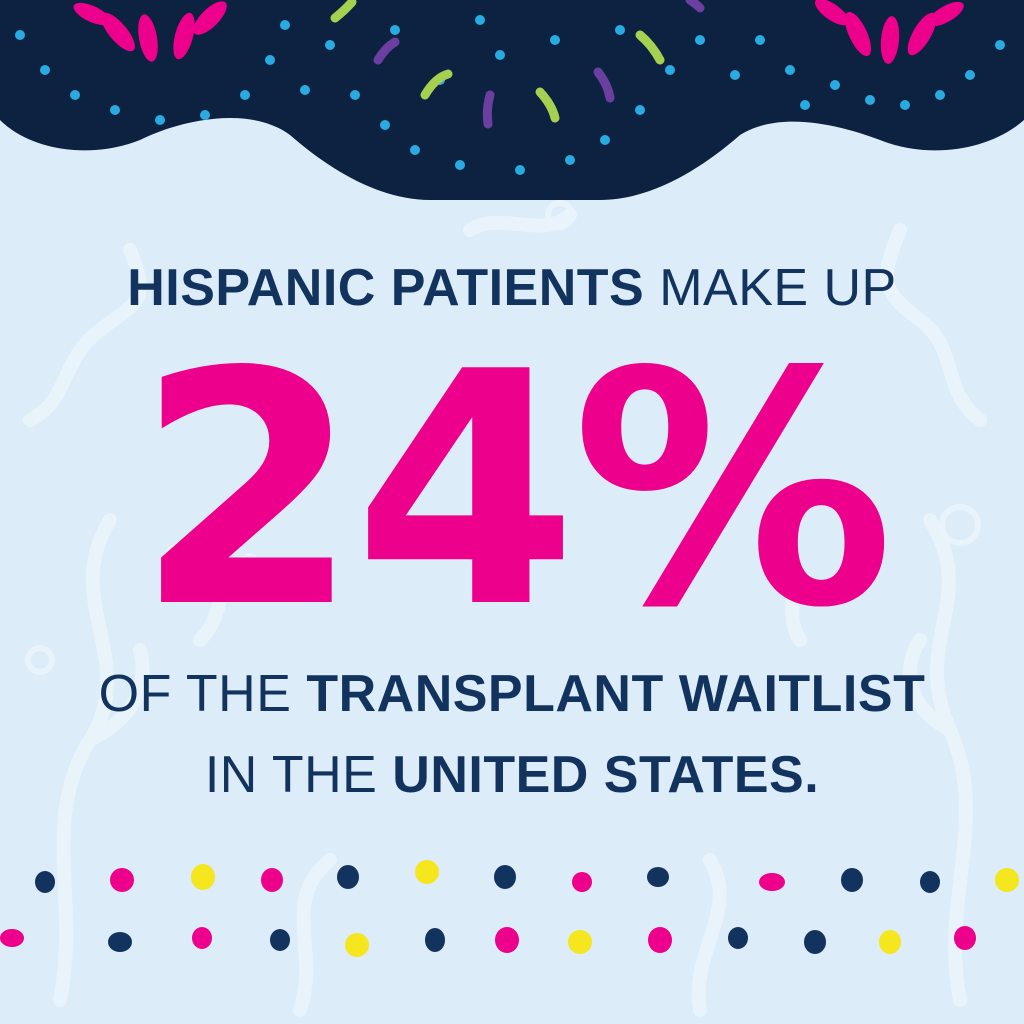 This screenshot has height=1024, width=1024. I want to click on scallop-arcs, so click(517, 64).